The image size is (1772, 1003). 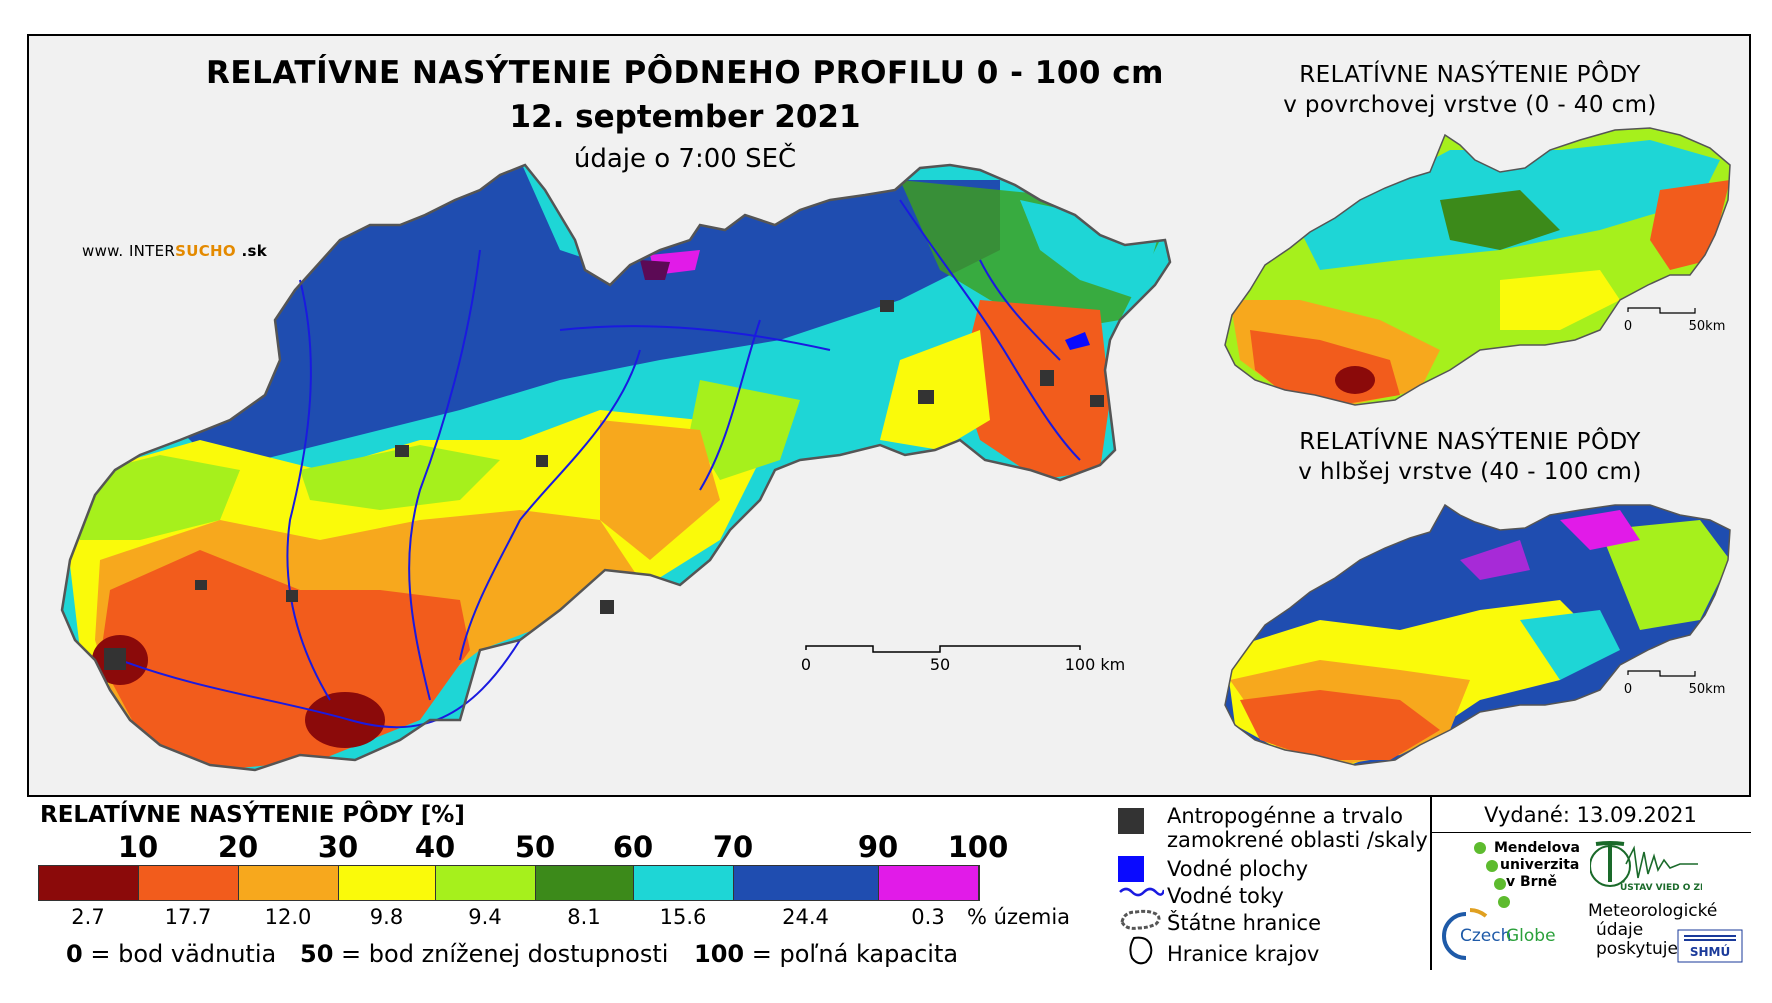 I want to click on legend-break-label: 60, so click(x=633, y=847).